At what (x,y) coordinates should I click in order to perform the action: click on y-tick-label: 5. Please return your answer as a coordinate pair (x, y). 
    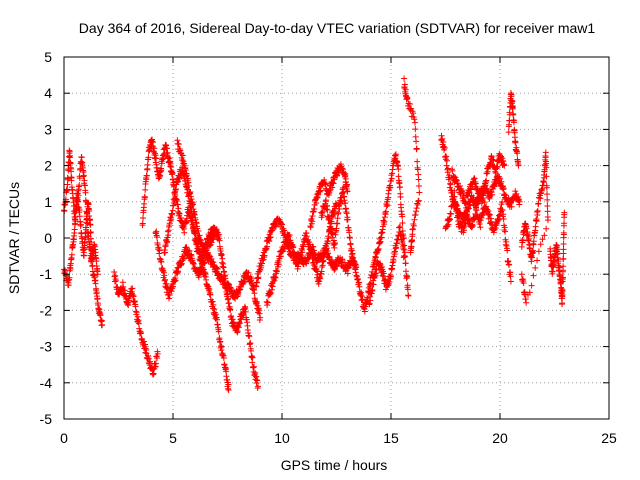
    Looking at the image, I should click on (48, 57).